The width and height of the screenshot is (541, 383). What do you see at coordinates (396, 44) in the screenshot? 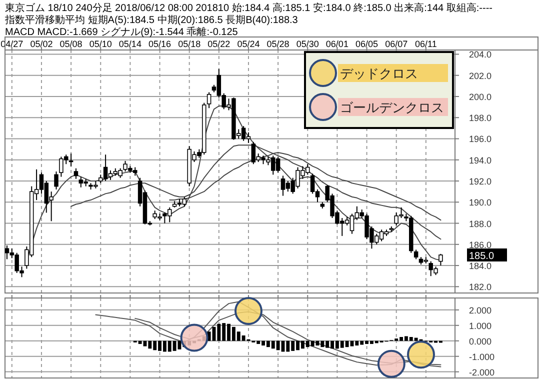
I see `x-tick-label: 06/07` at bounding box center [396, 44].